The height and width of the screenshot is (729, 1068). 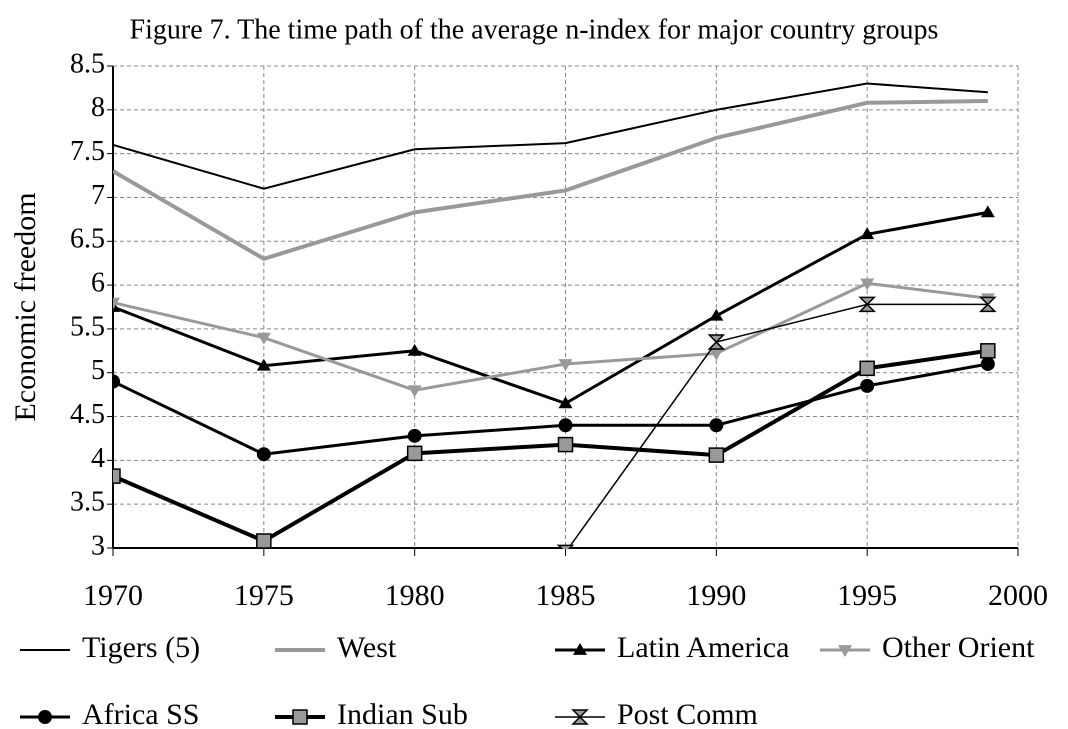 What do you see at coordinates (867, 595) in the screenshot?
I see `x-tick-label: 1995` at bounding box center [867, 595].